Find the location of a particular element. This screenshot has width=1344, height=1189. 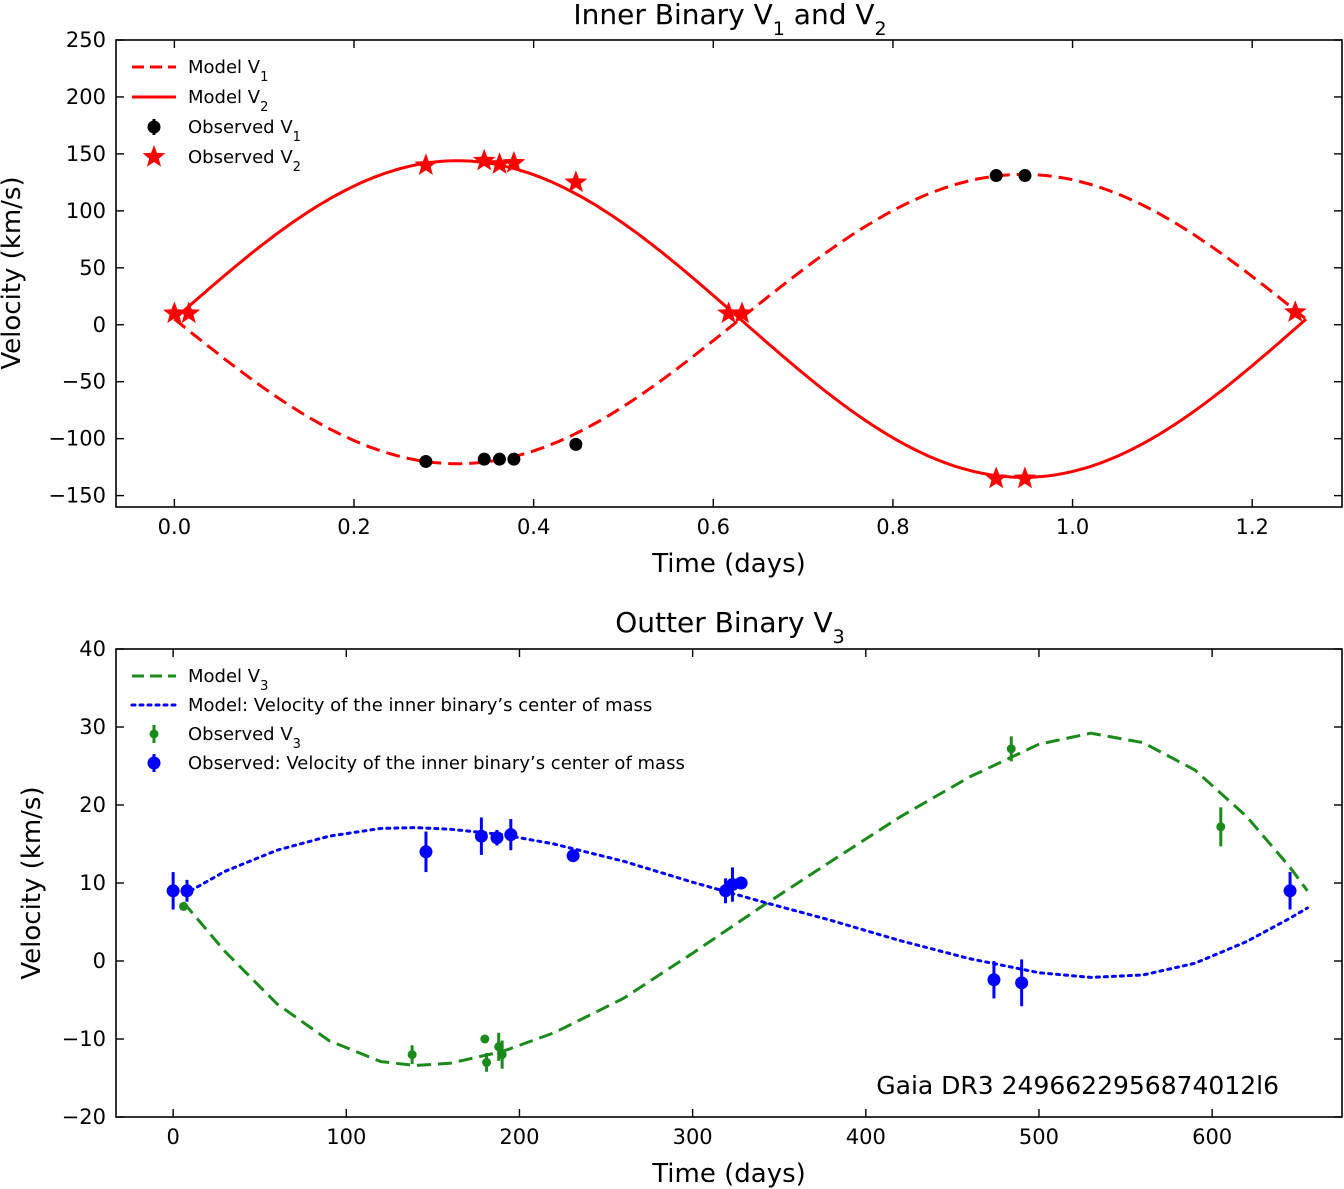

x-tick-label: 0 is located at coordinates (172, 1137).